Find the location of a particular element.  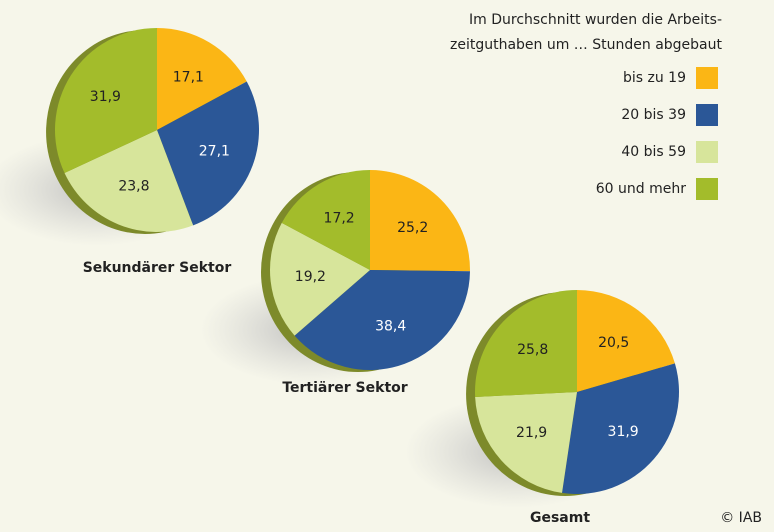

data-label: 17,1 is located at coordinates (188, 77).